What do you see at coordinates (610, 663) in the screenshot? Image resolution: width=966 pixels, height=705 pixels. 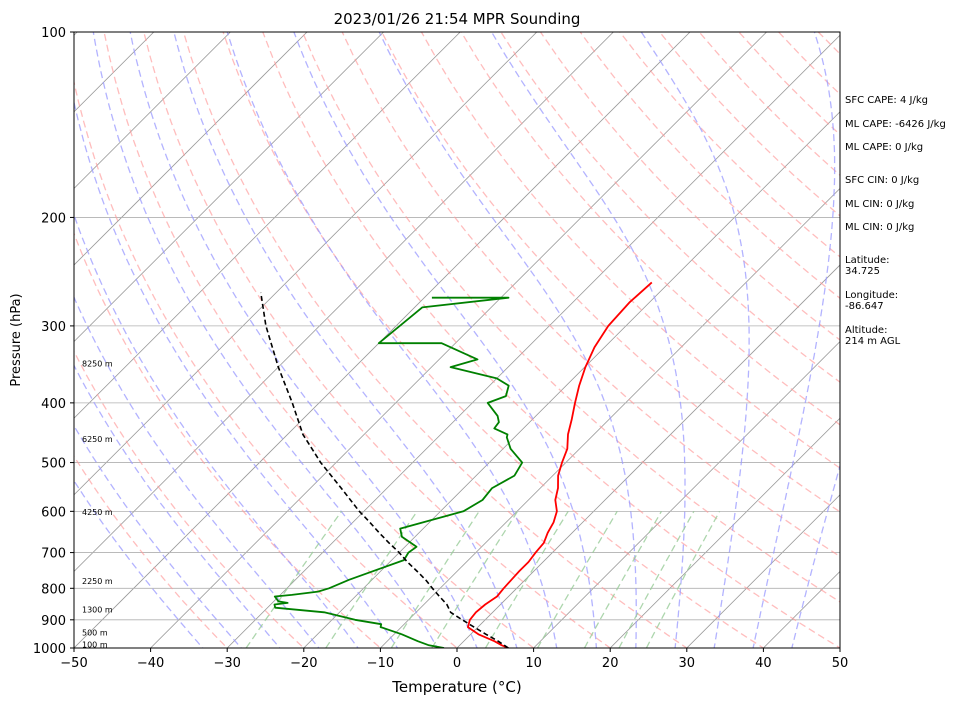 I see `x-tick-label: 20` at bounding box center [610, 663].